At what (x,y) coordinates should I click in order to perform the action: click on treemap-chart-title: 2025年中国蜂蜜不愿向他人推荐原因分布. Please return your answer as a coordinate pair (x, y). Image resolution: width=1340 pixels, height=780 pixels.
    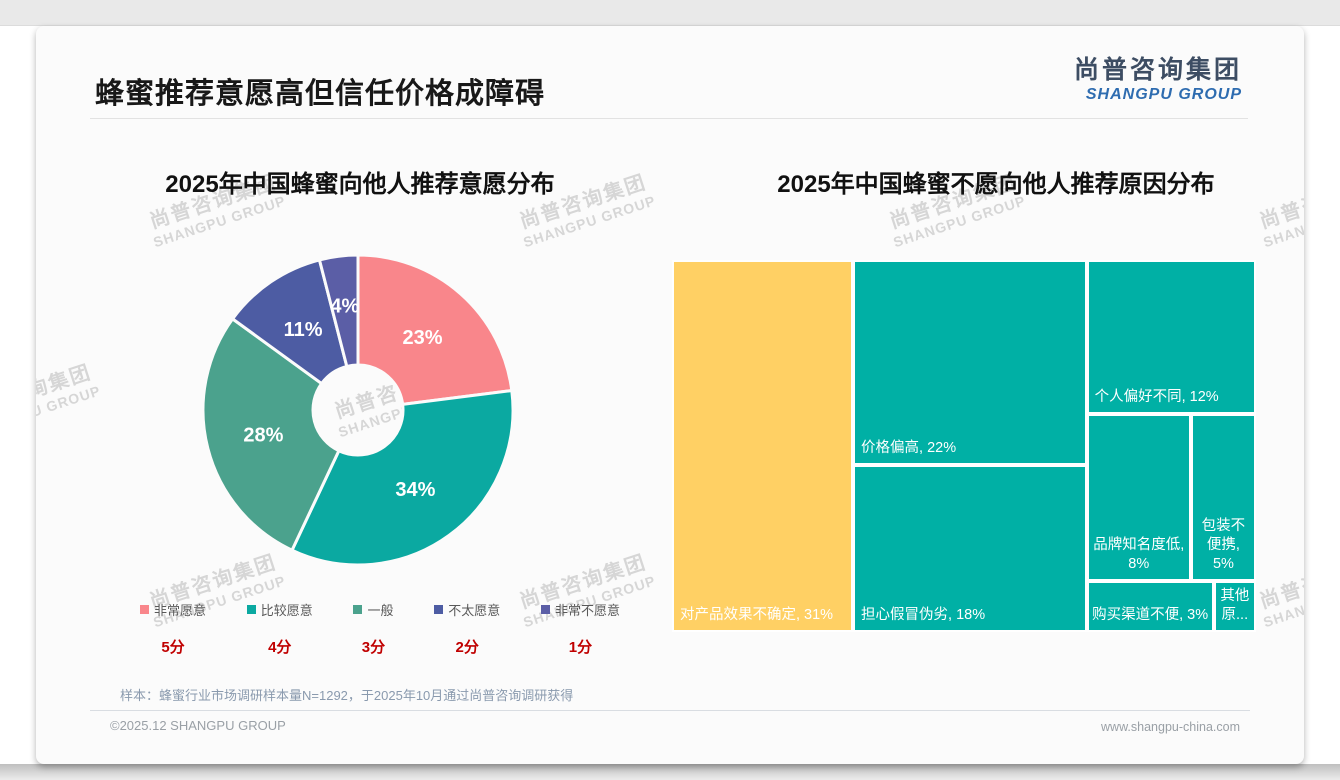
    Looking at the image, I should click on (996, 184).